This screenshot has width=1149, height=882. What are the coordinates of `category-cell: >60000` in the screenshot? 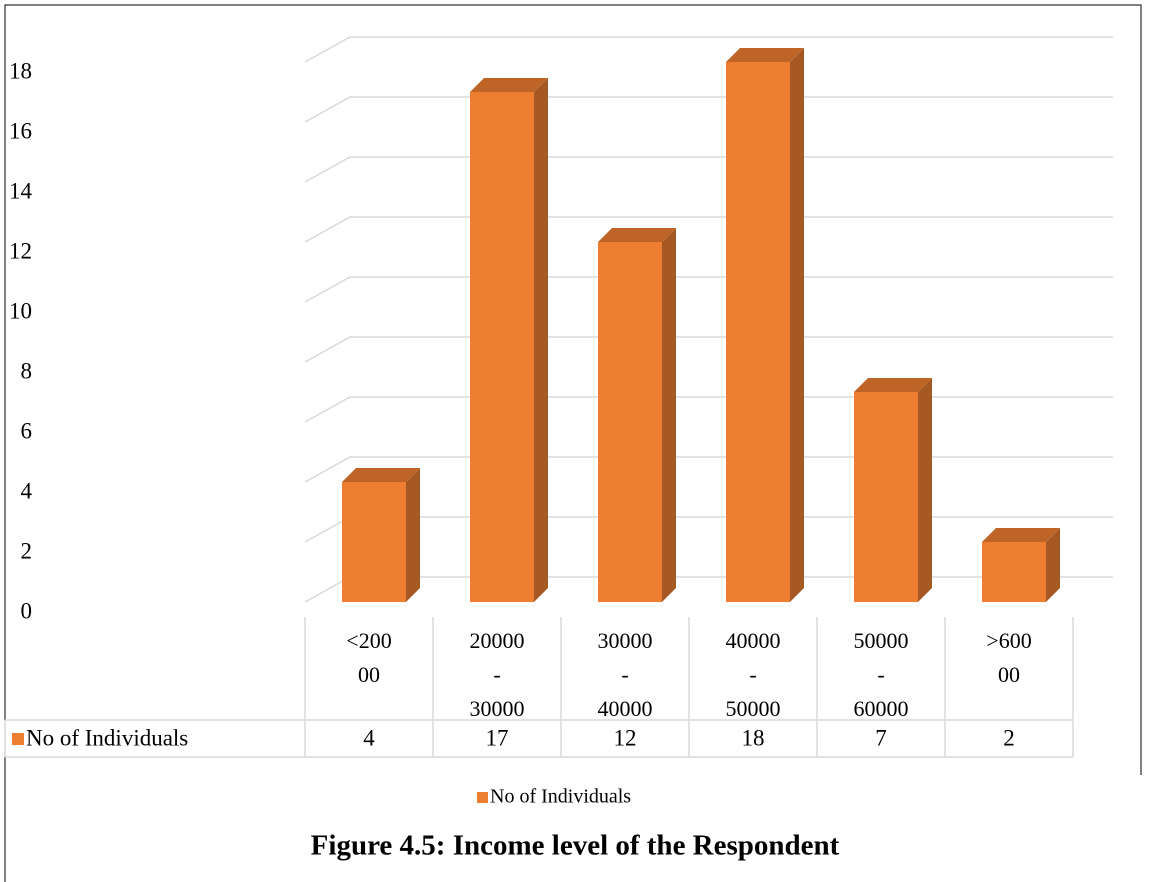 It's located at (1009, 657).